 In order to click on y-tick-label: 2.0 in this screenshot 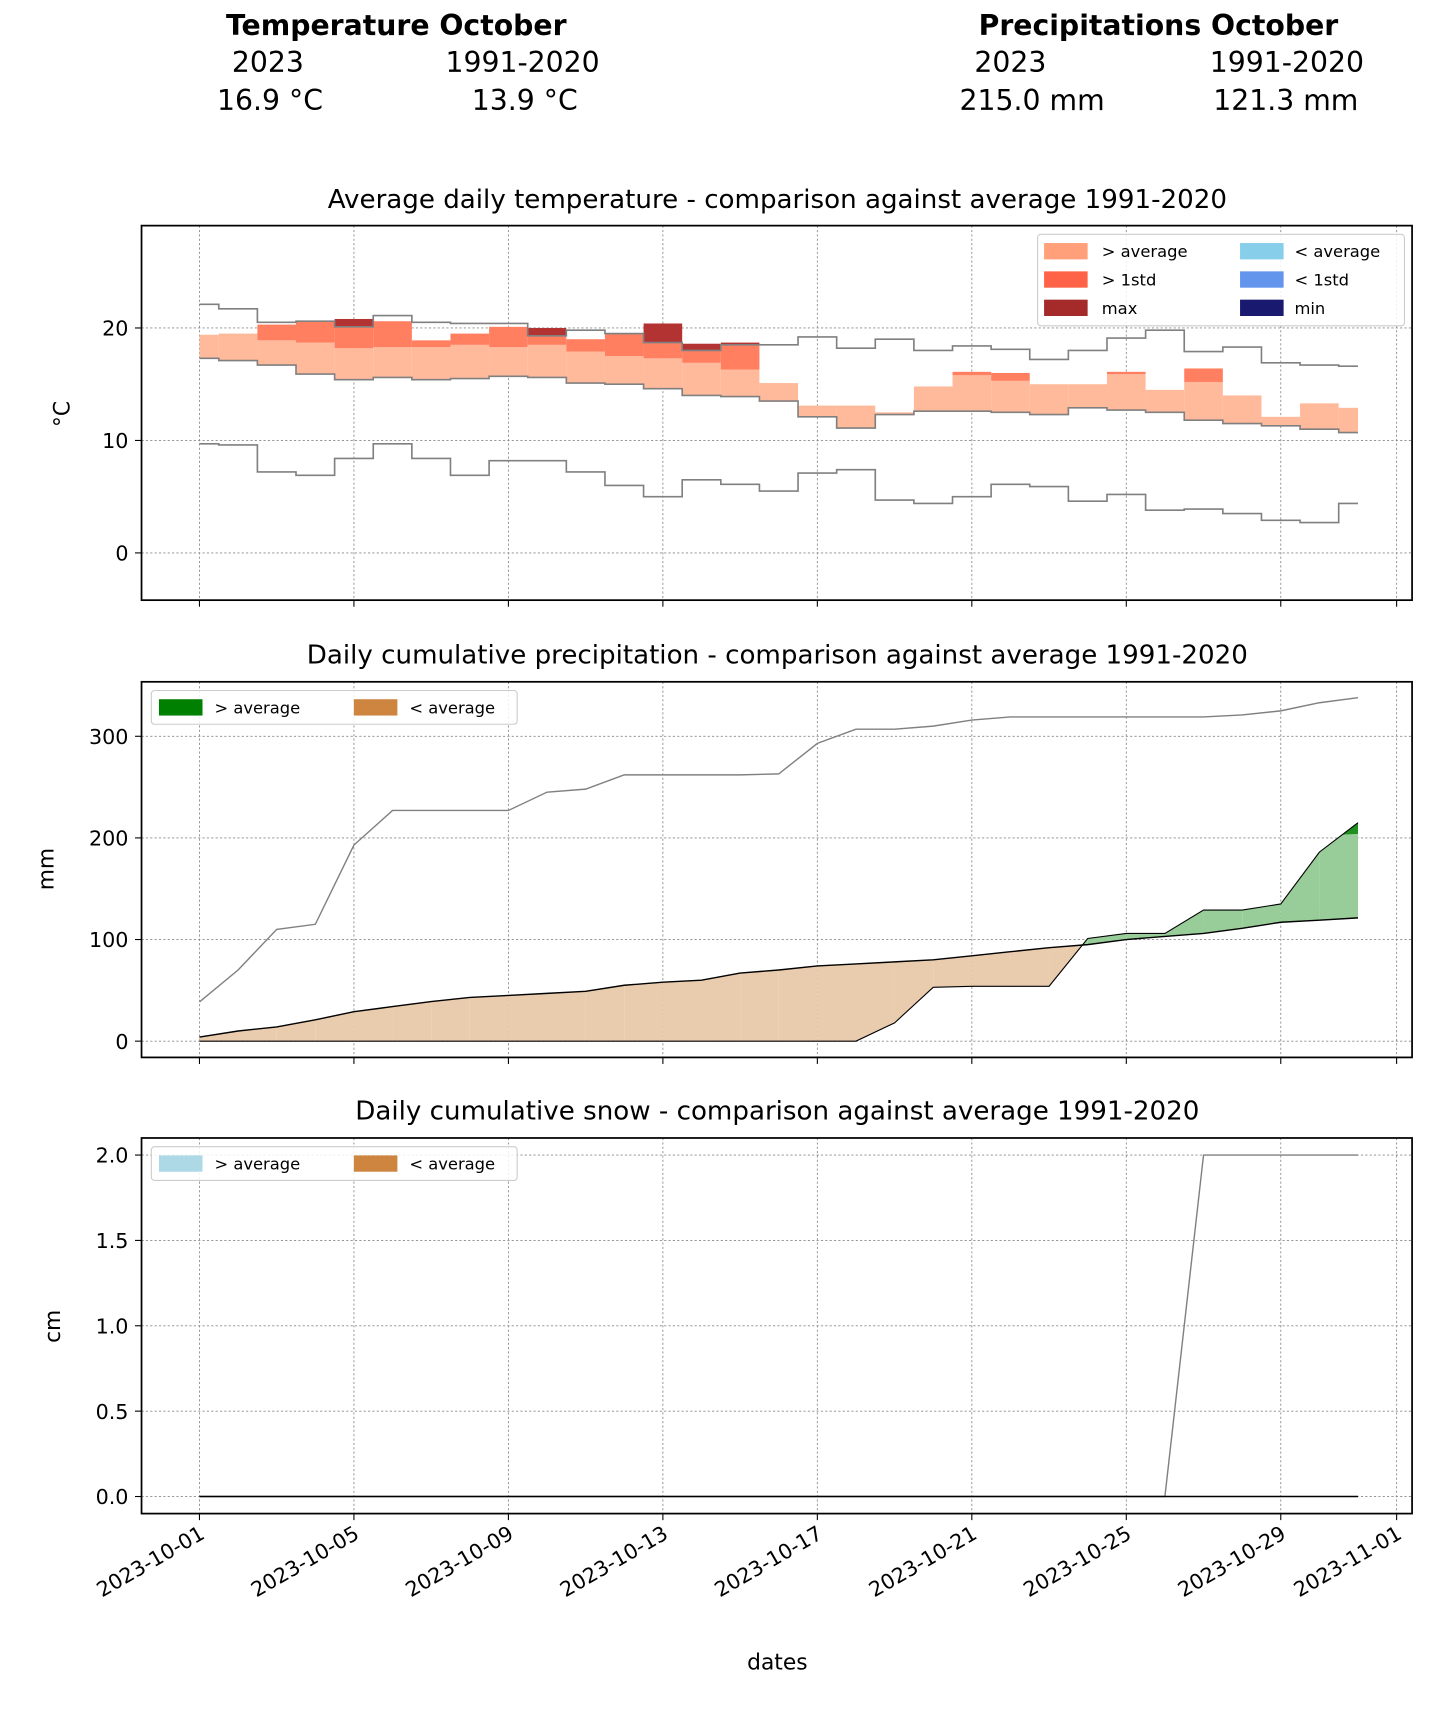, I will do `click(112, 1156)`.